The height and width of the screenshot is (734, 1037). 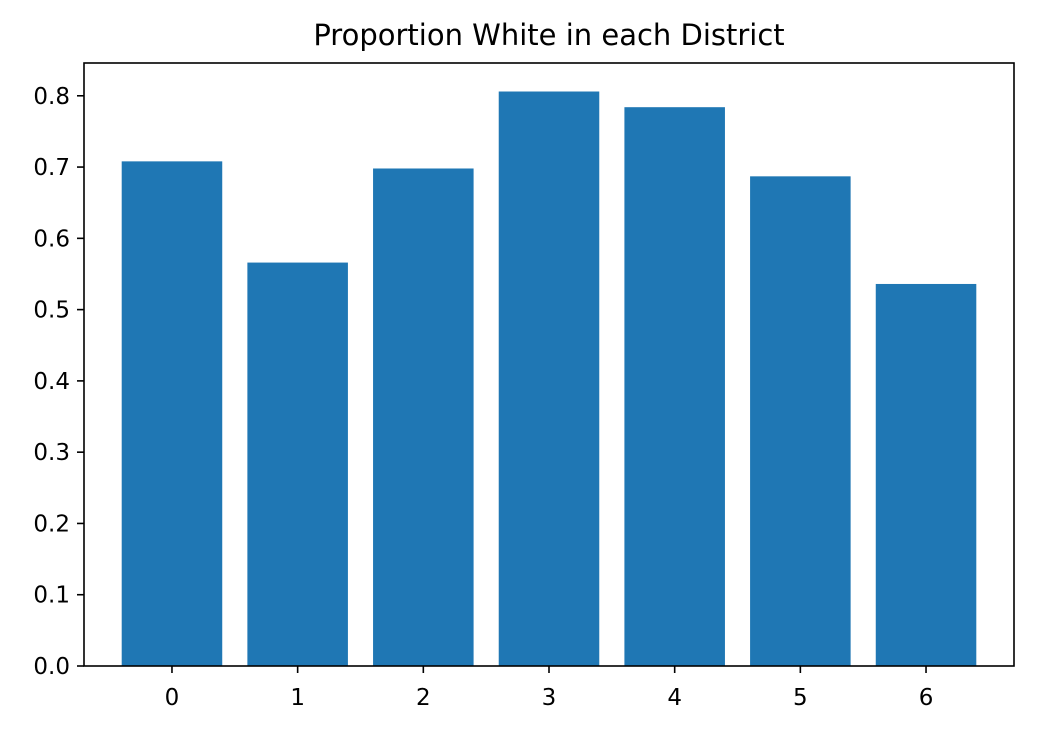 What do you see at coordinates (51, 667) in the screenshot?
I see `y-tick-label: 0.0` at bounding box center [51, 667].